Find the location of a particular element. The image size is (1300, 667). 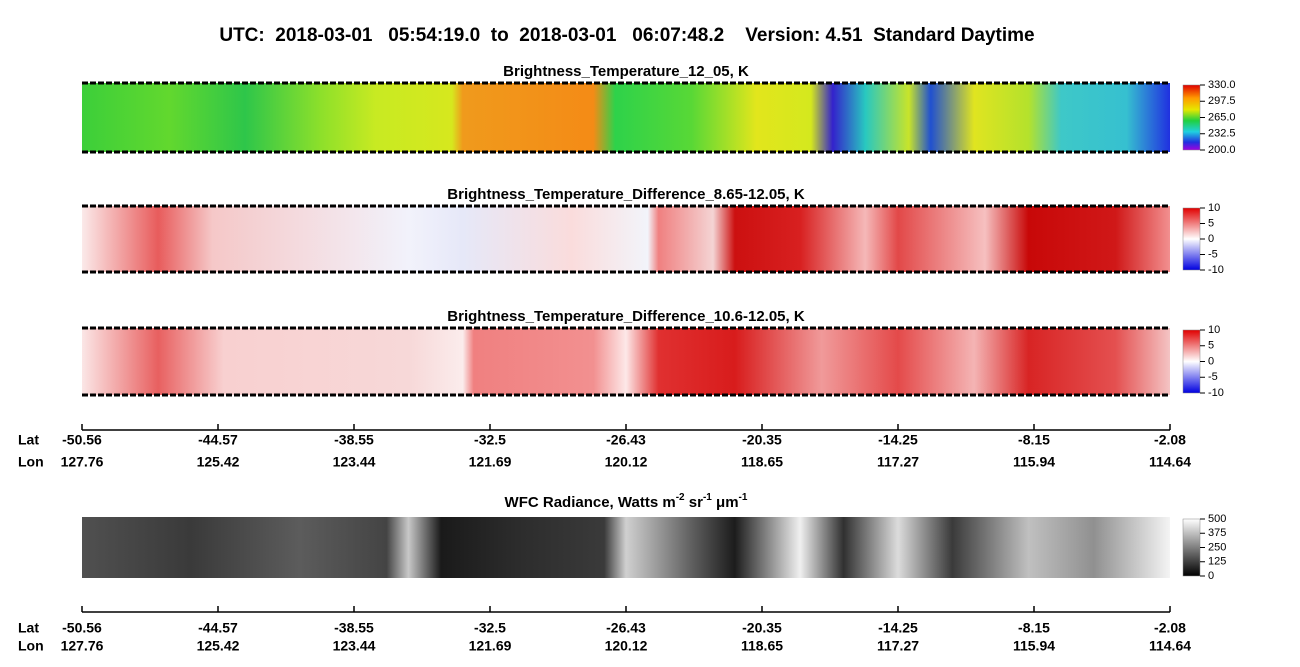

colorbar-tick-label: 500 is located at coordinates (1217, 519).